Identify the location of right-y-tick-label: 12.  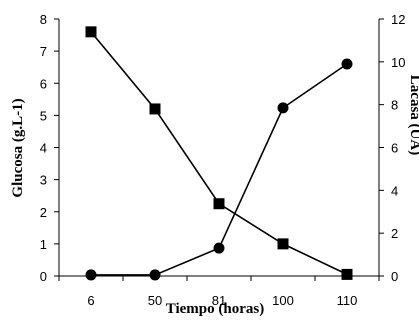
(398, 19).